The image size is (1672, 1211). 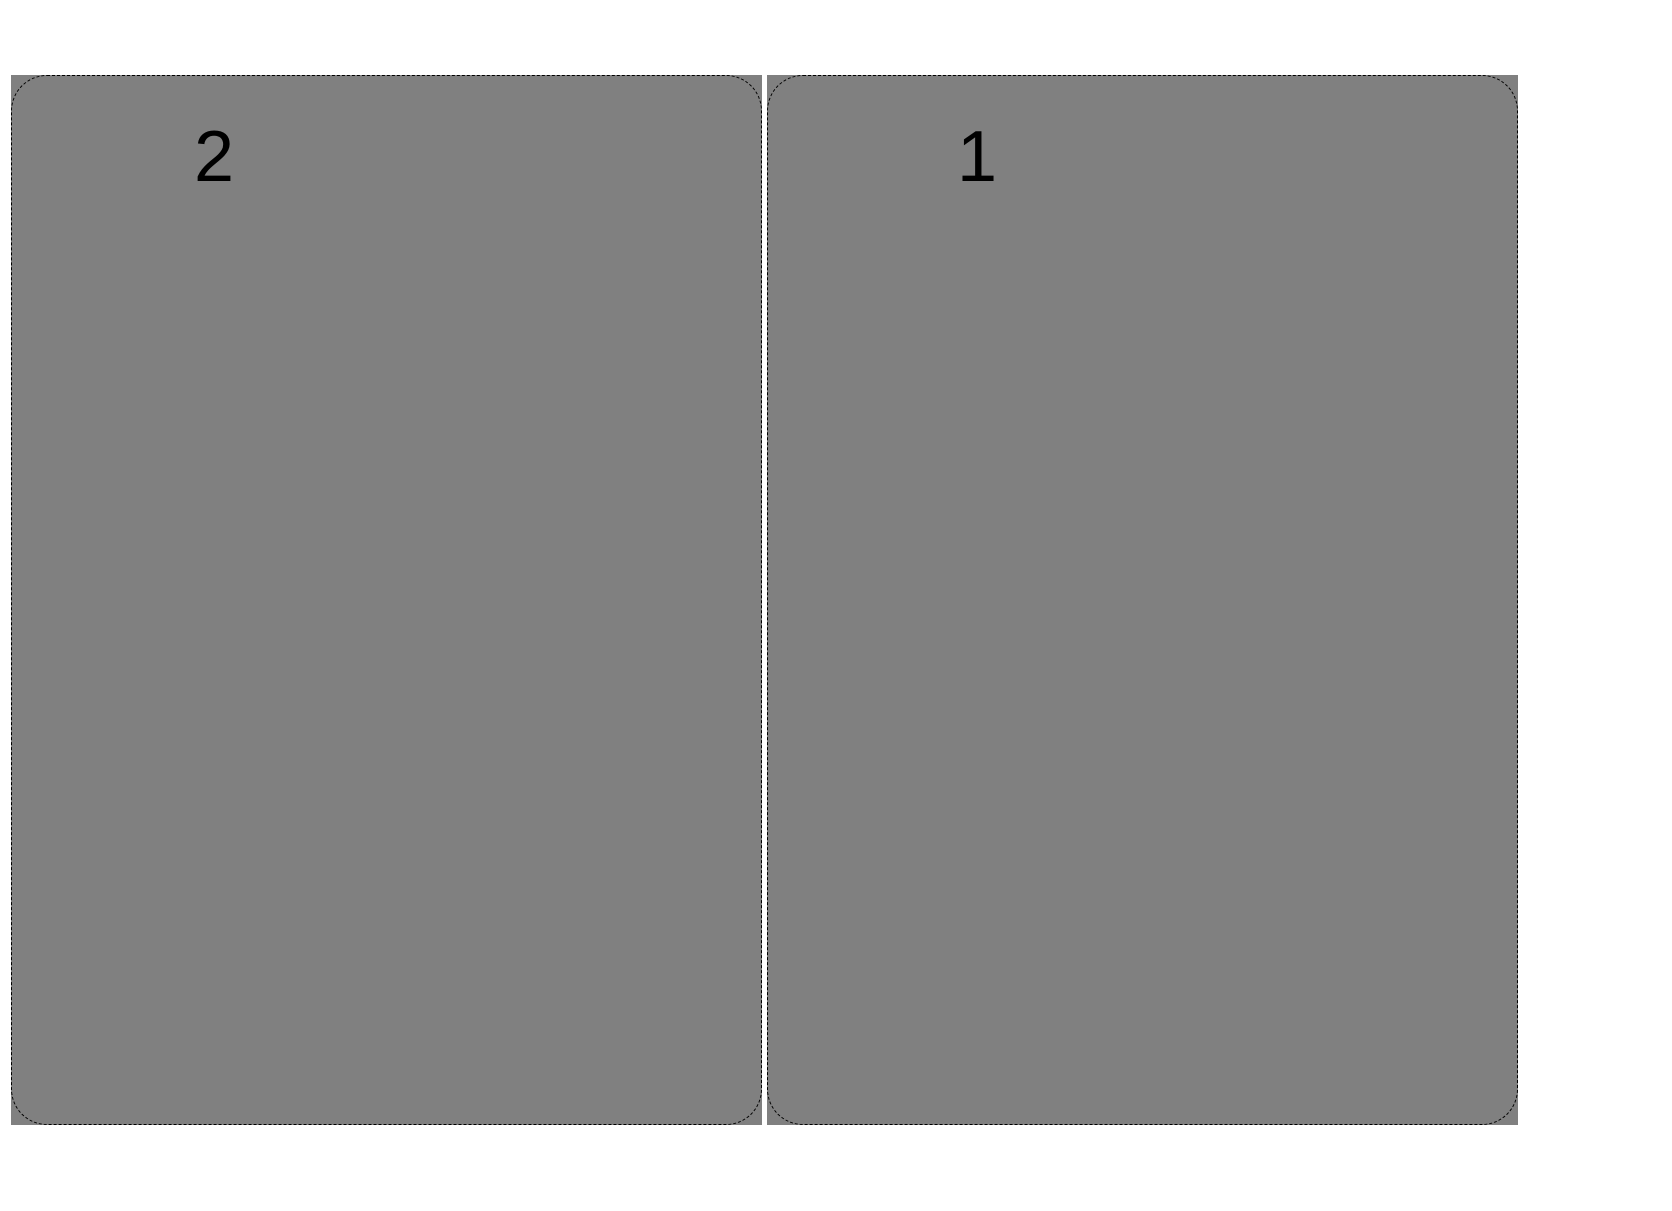 I want to click on panel-number: 2, so click(x=214, y=157).